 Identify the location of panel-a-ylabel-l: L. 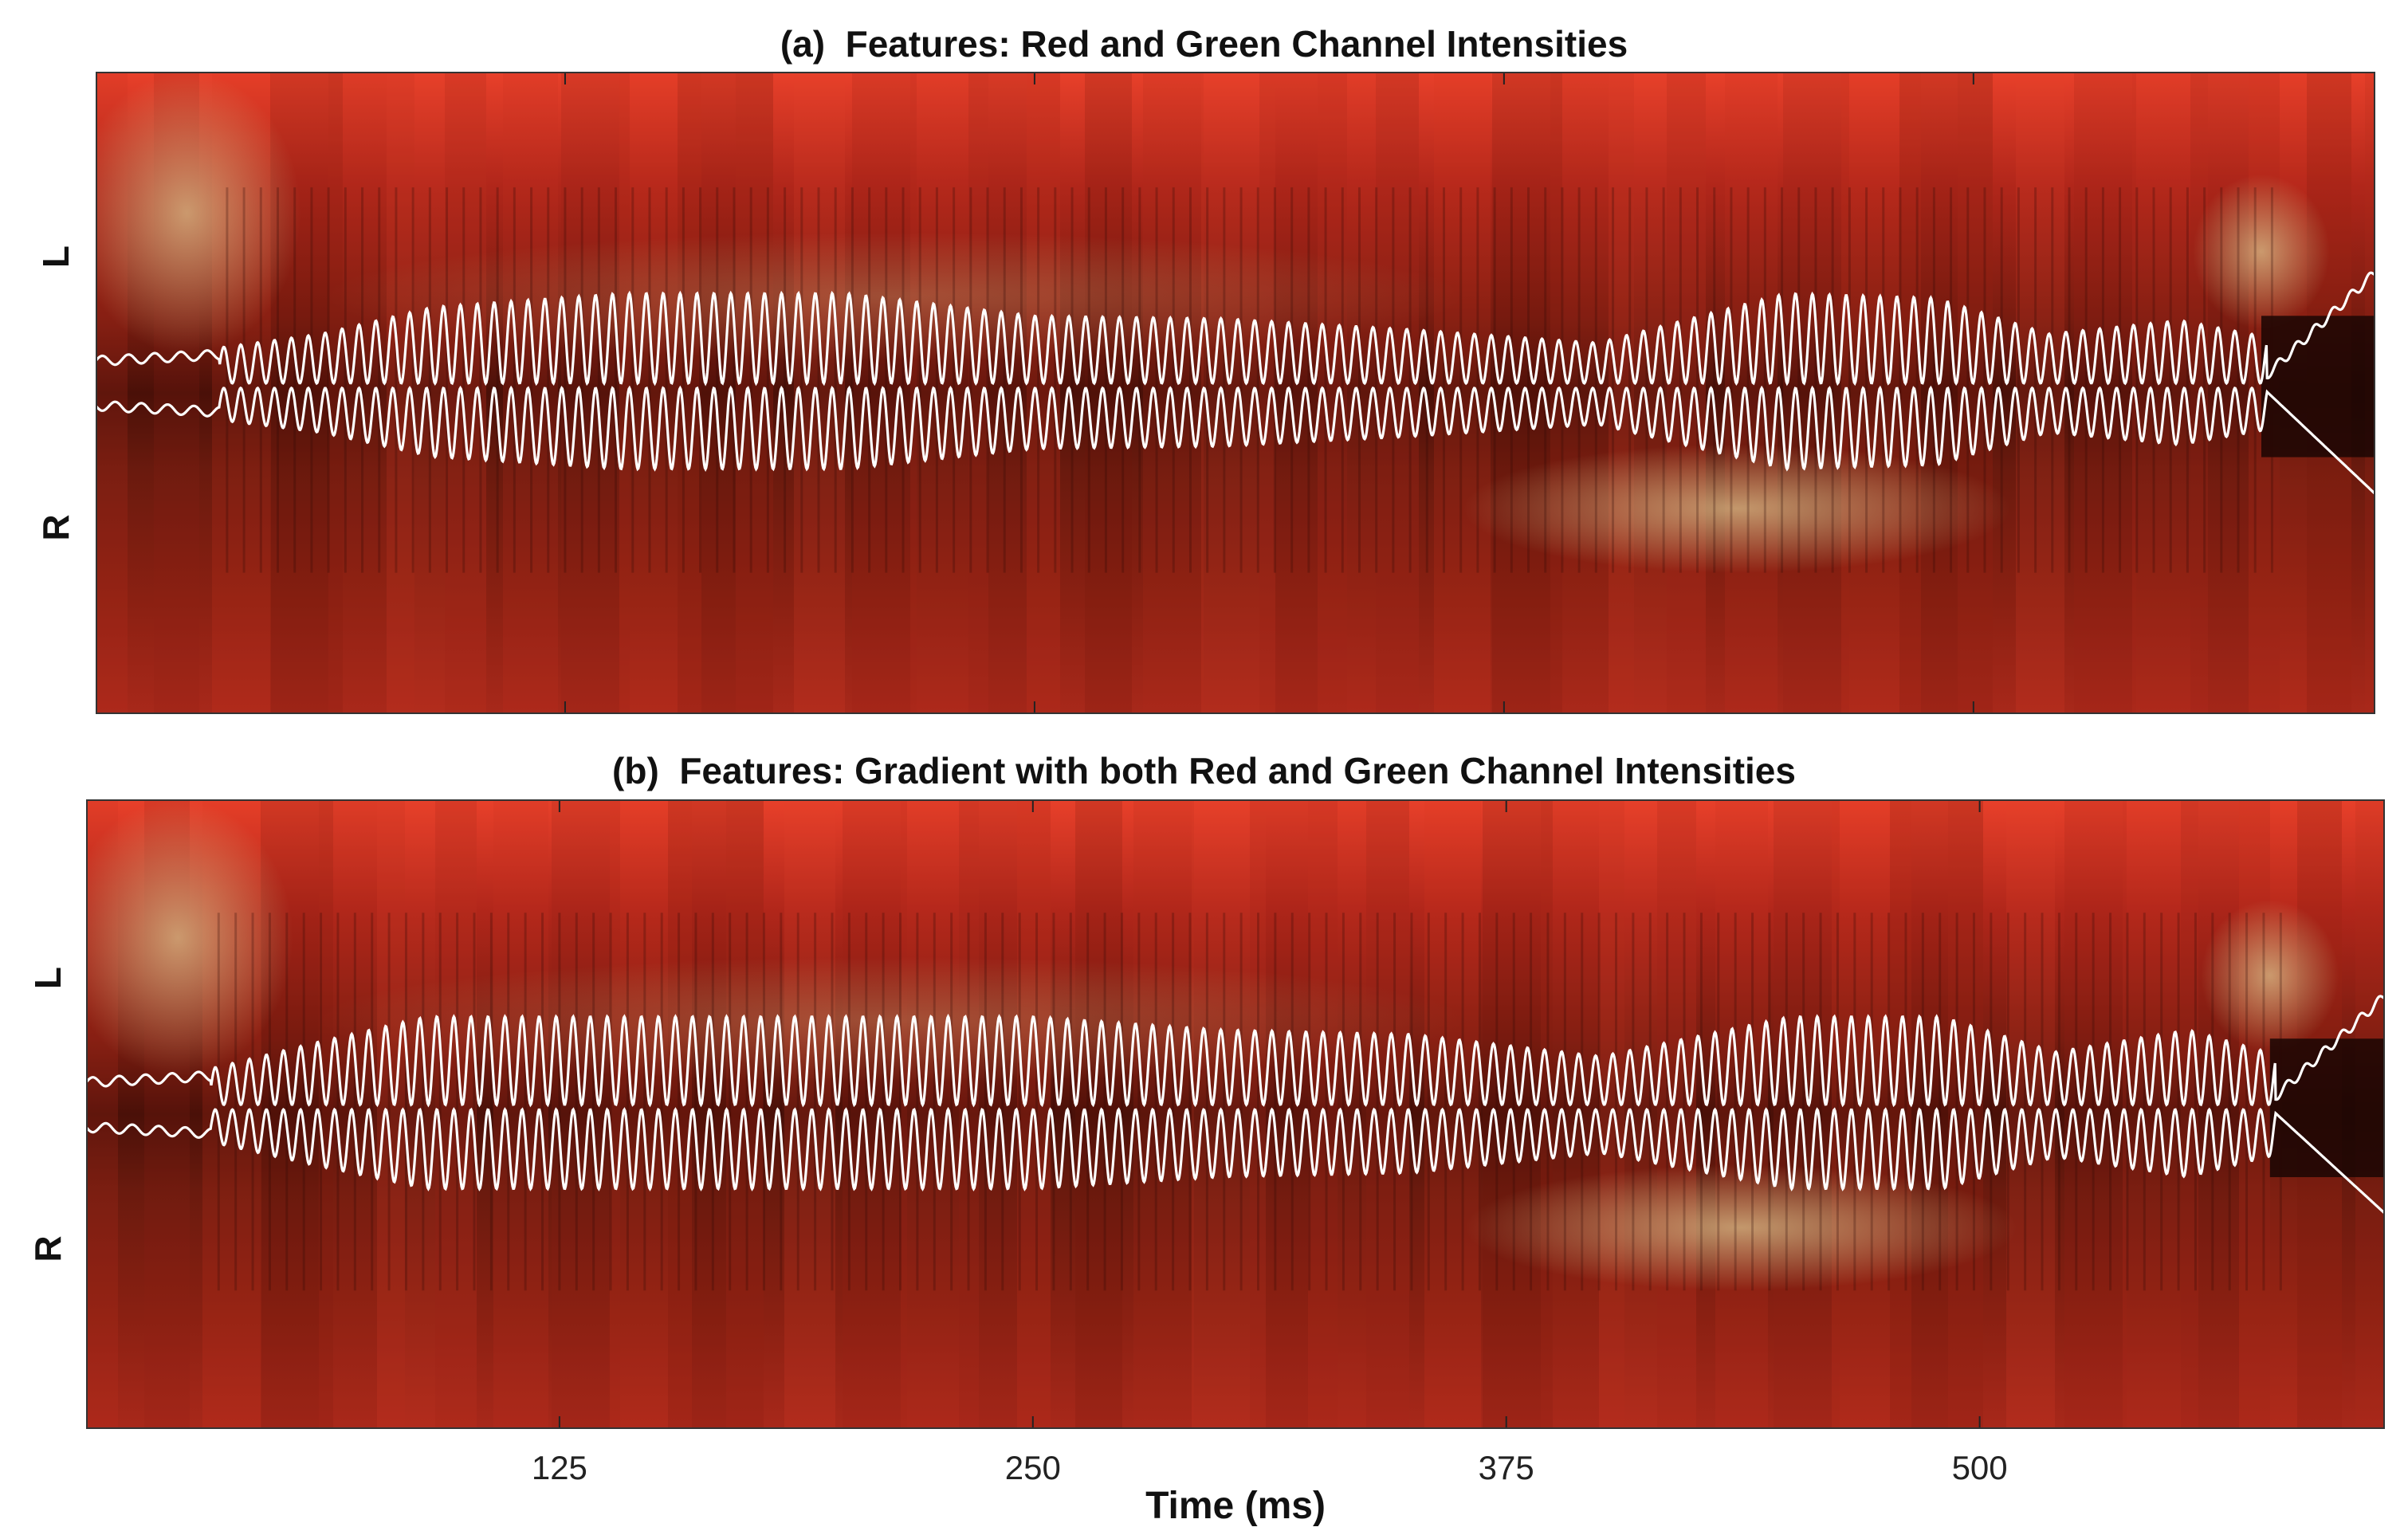
(56, 257).